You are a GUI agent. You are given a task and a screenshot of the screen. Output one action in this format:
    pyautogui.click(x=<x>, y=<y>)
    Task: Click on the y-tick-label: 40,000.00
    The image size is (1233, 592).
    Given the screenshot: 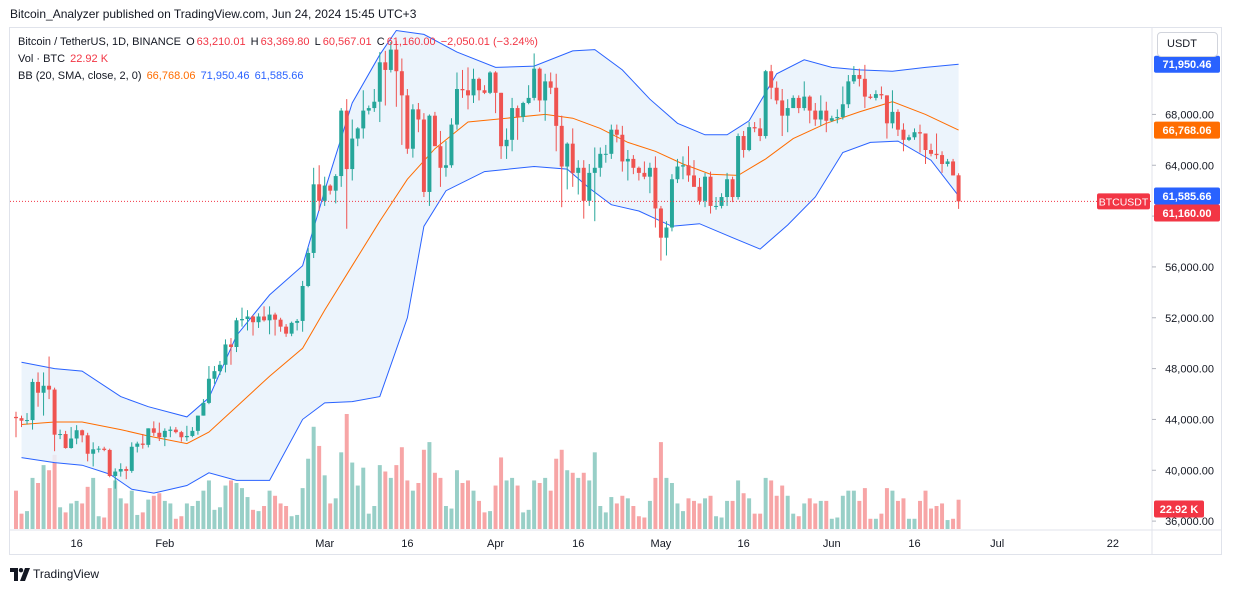 What is the action you would take?
    pyautogui.click(x=1189, y=471)
    